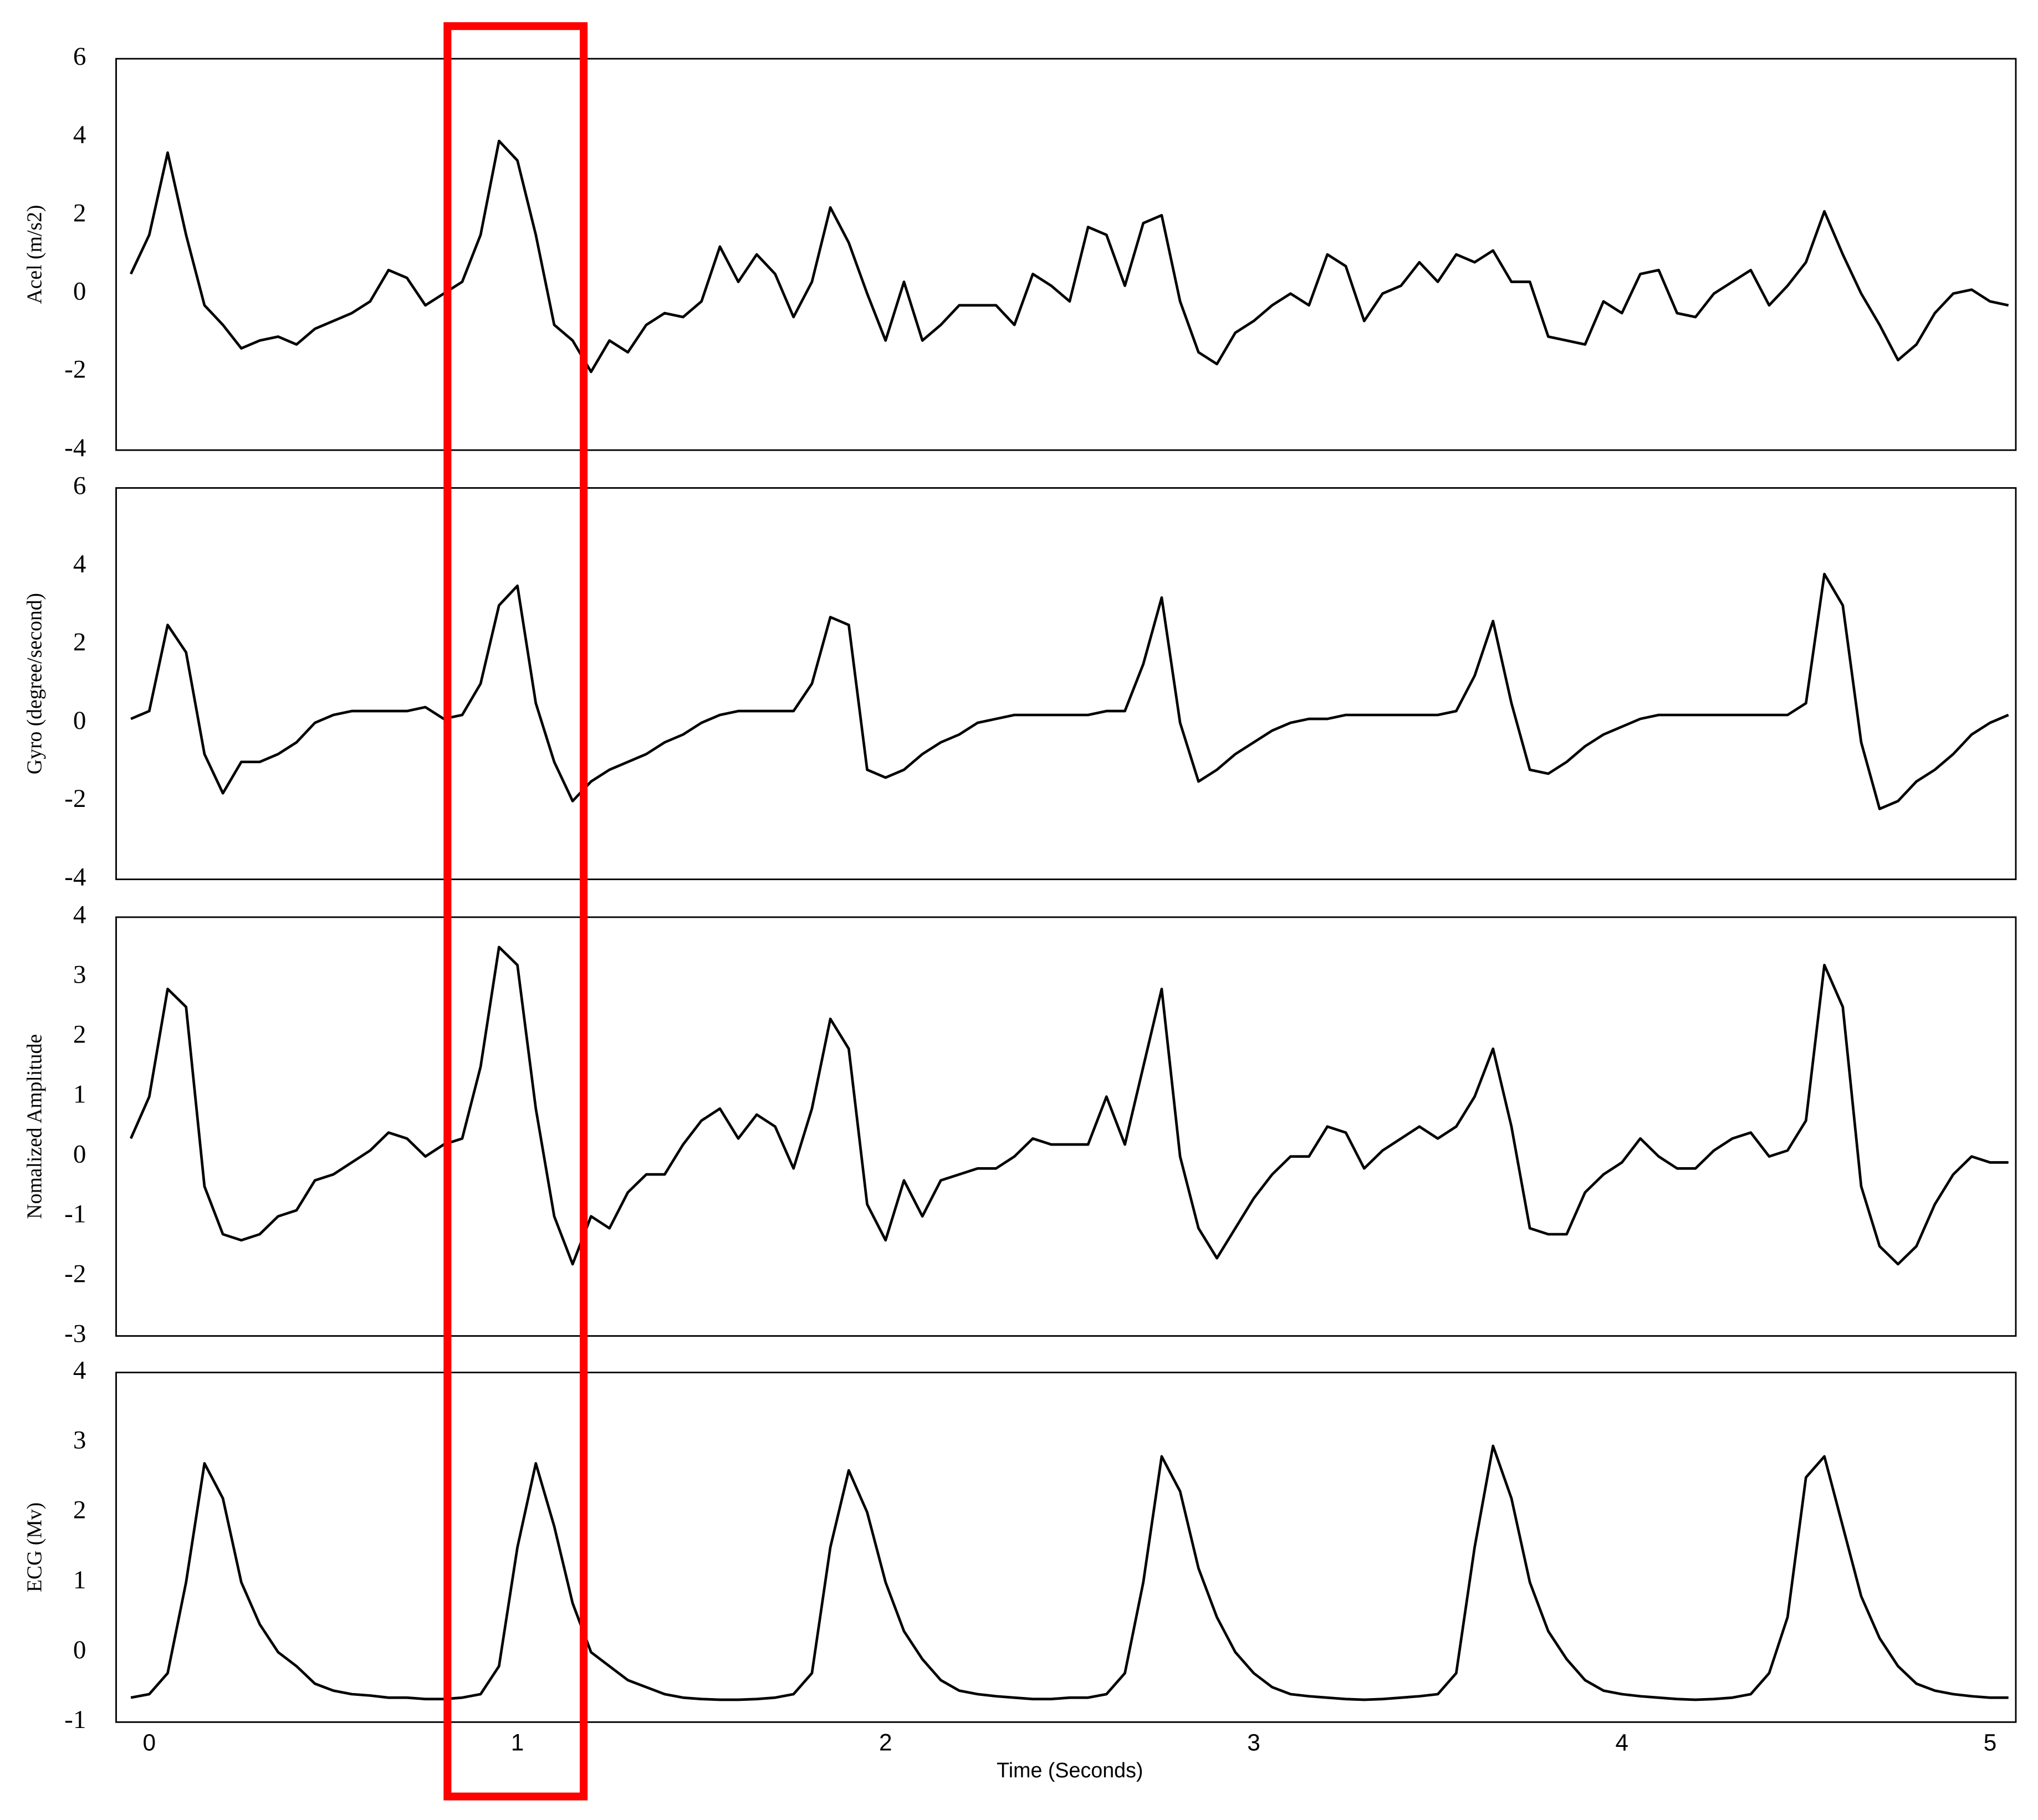 This screenshot has height=1820, width=2038. What do you see at coordinates (150, 1743) in the screenshot?
I see `x-tick-label: 0` at bounding box center [150, 1743].